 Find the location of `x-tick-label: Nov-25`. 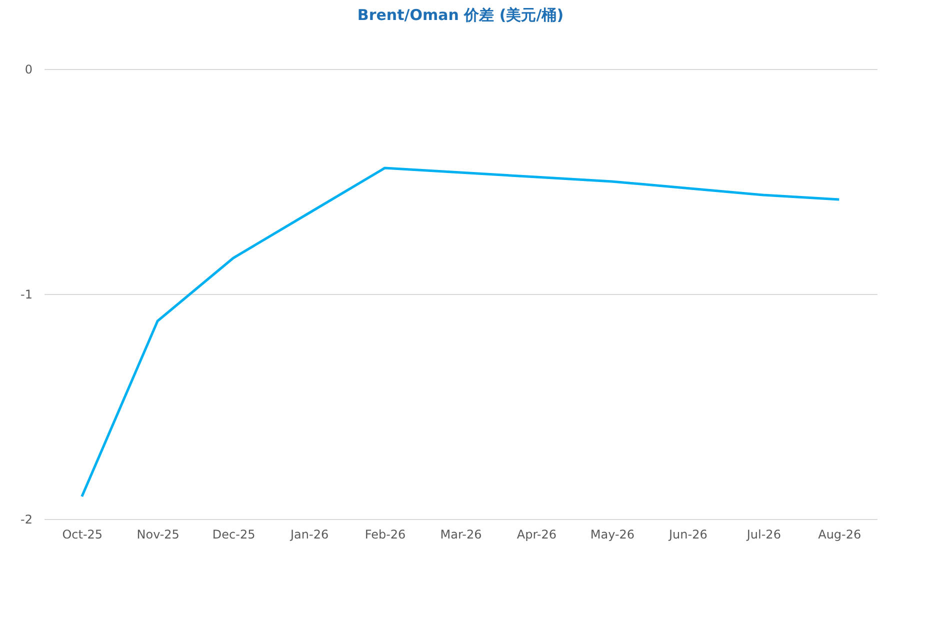

x-tick-label: Nov-25 is located at coordinates (158, 535).